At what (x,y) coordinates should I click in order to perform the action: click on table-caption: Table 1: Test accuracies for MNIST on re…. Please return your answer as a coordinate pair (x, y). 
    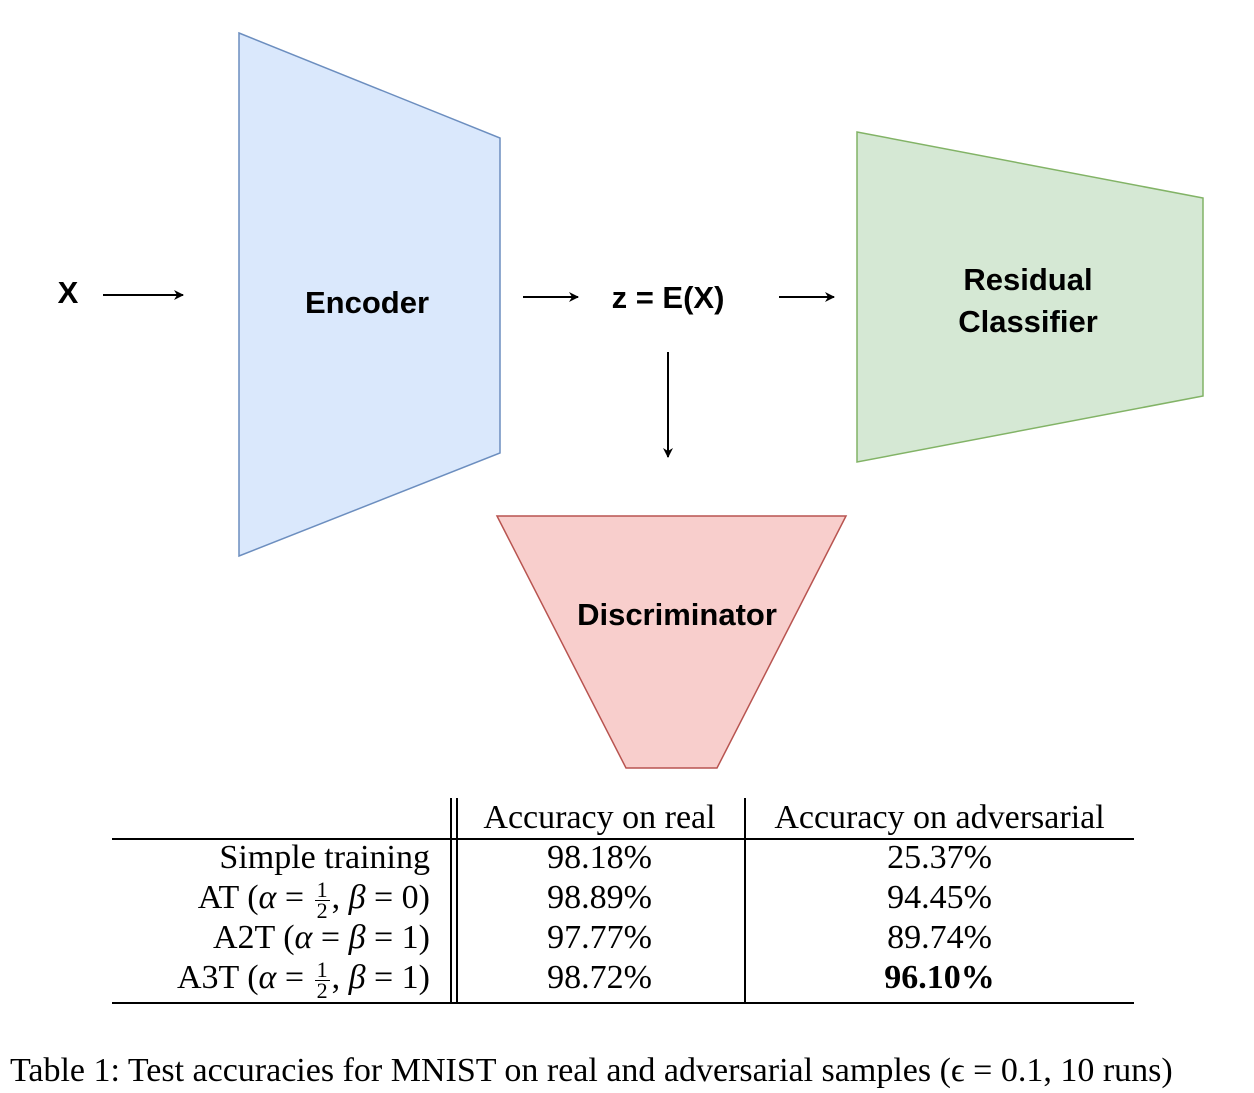
    Looking at the image, I should click on (591, 1070).